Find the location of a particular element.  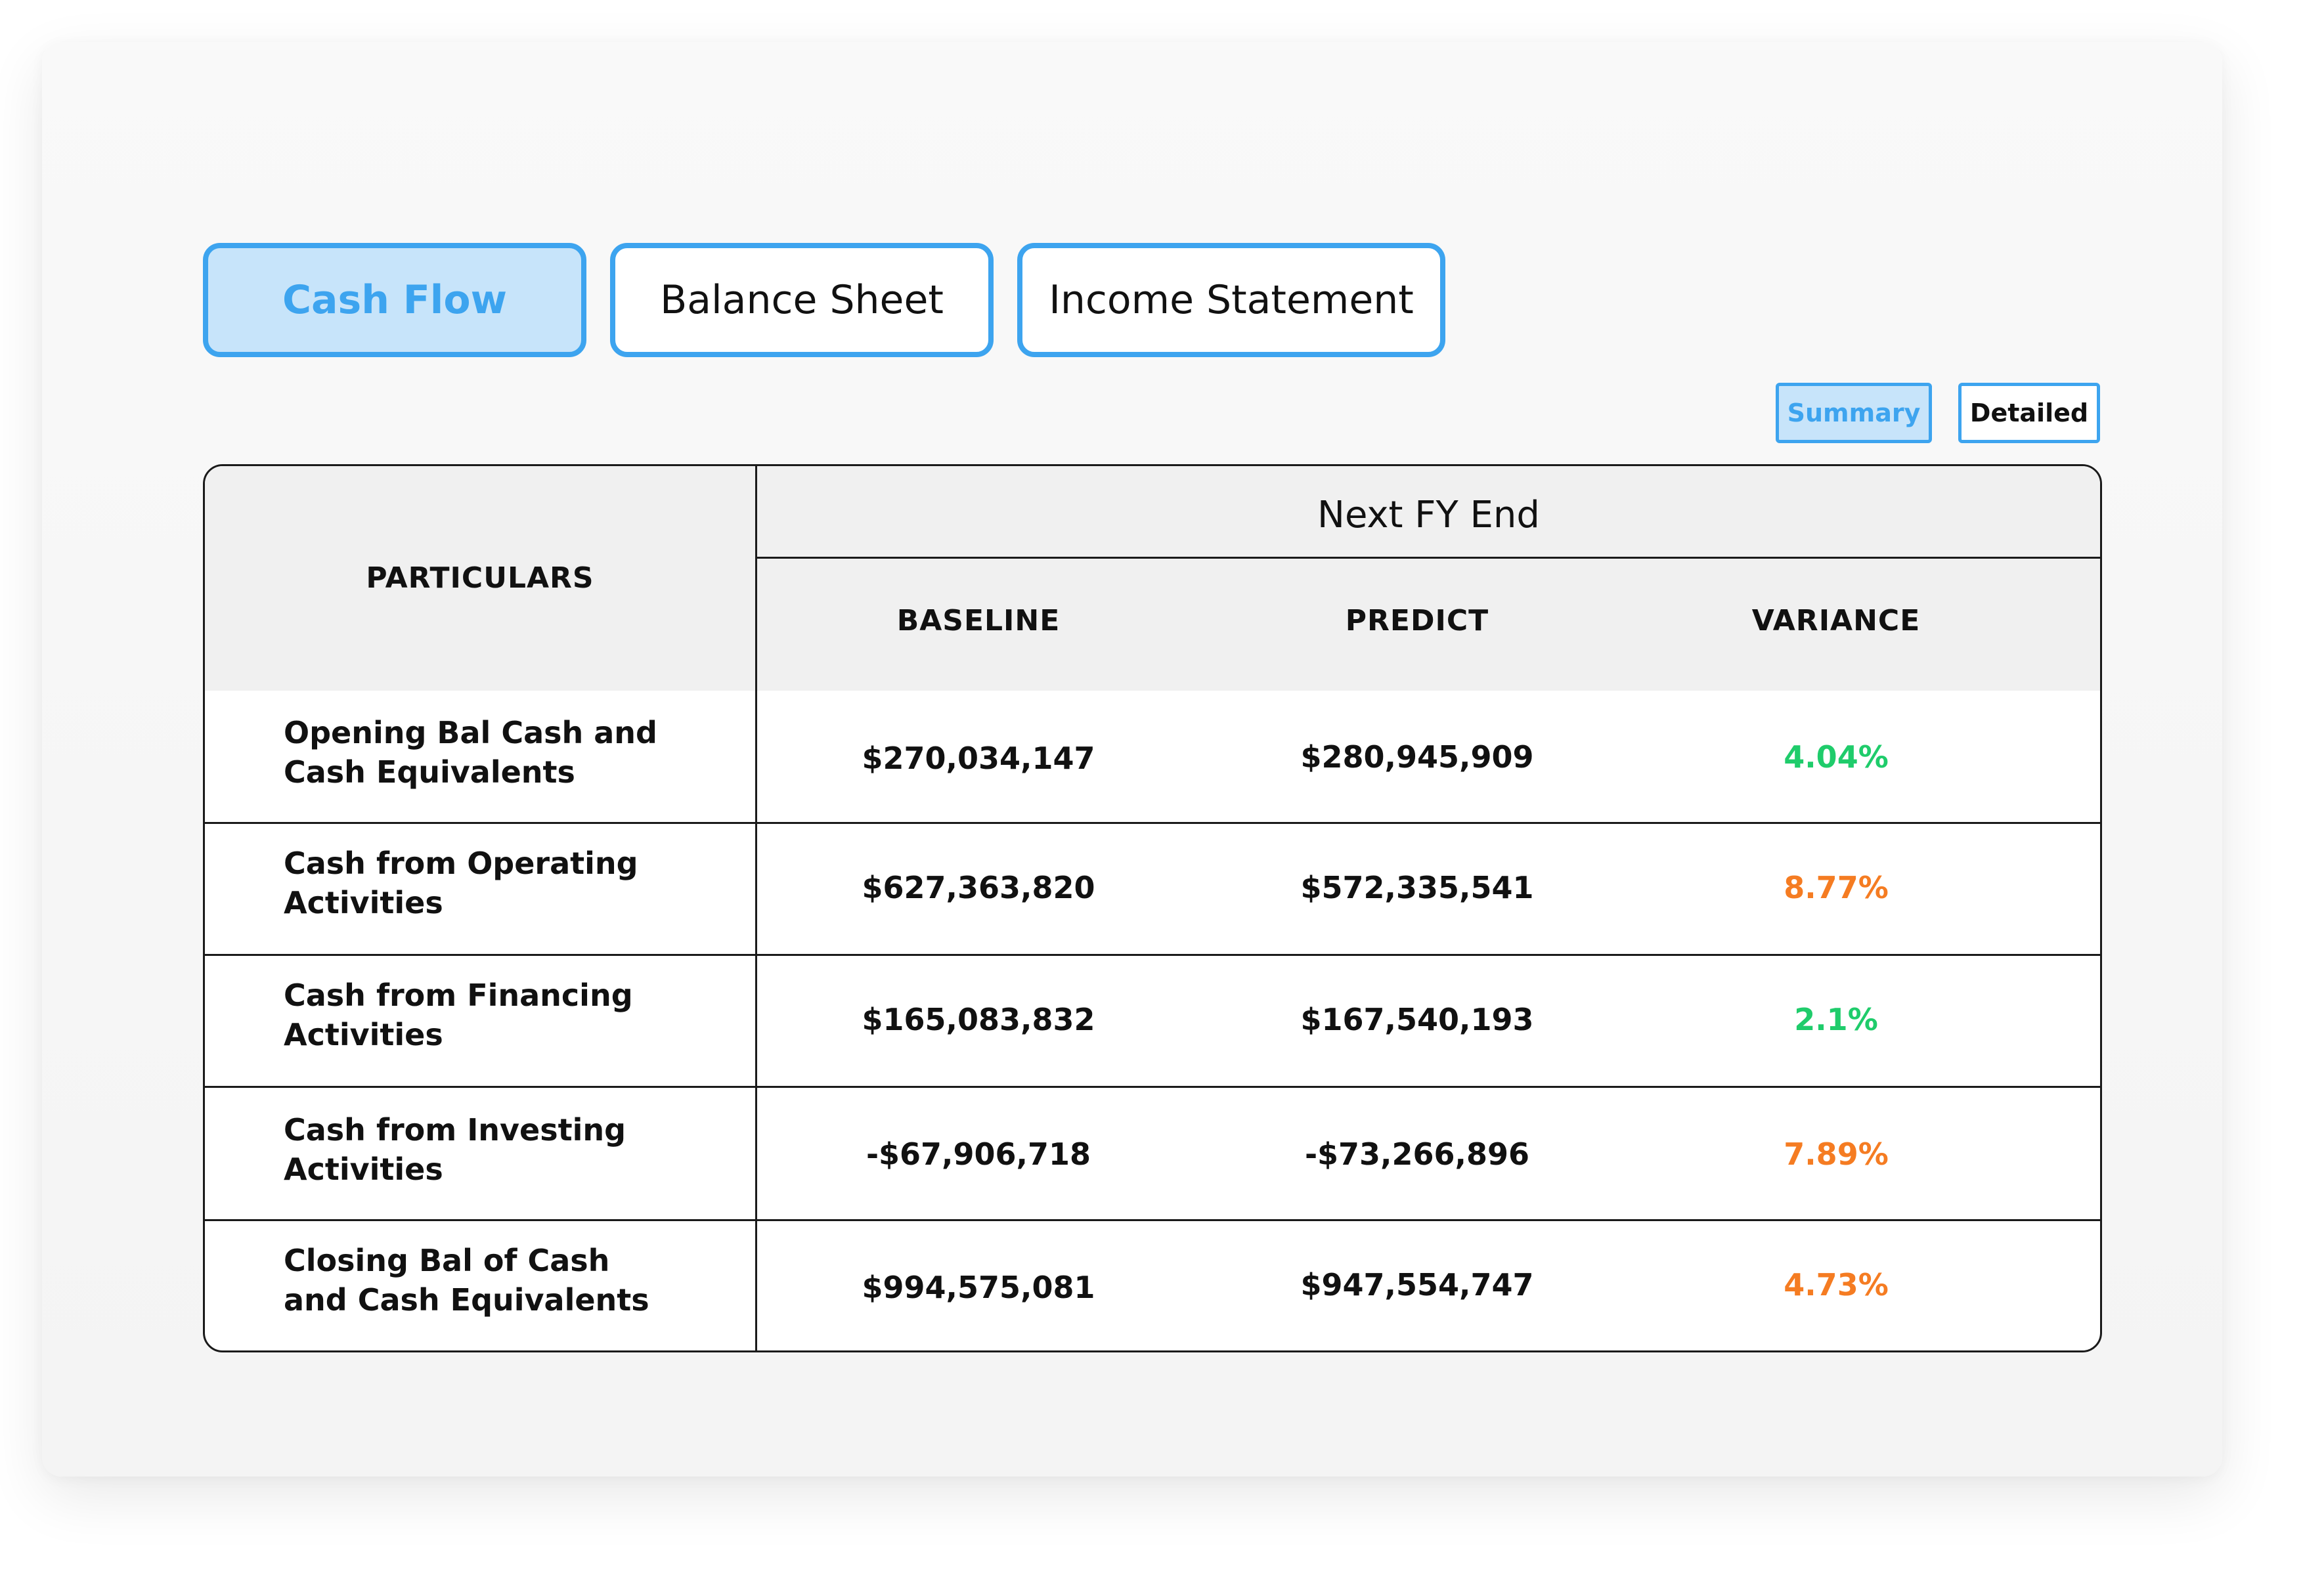

baseline-header: BASELINE is located at coordinates (978, 620).